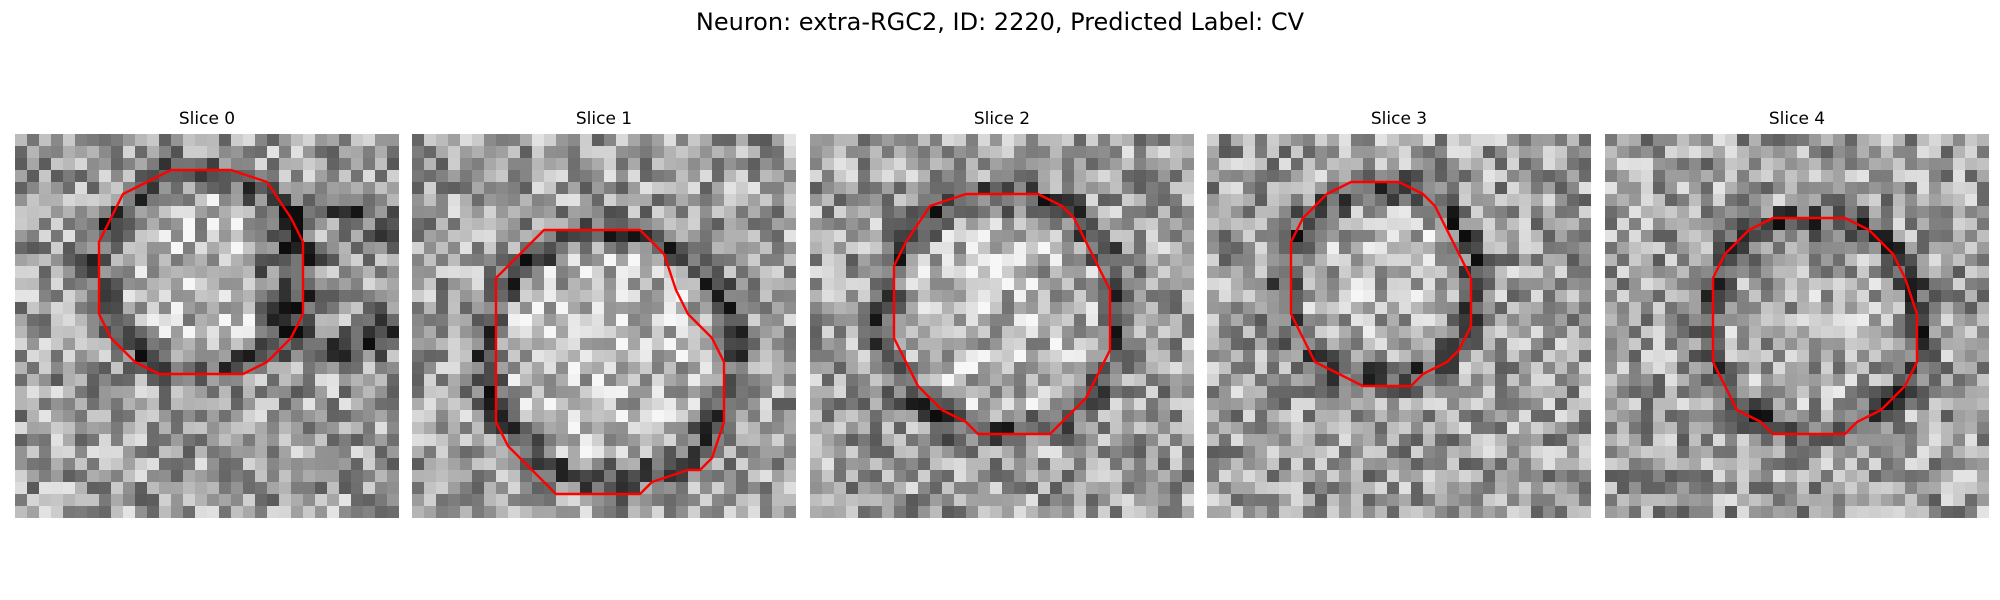  I want to click on slice-title: Slice 2, so click(1002, 119).